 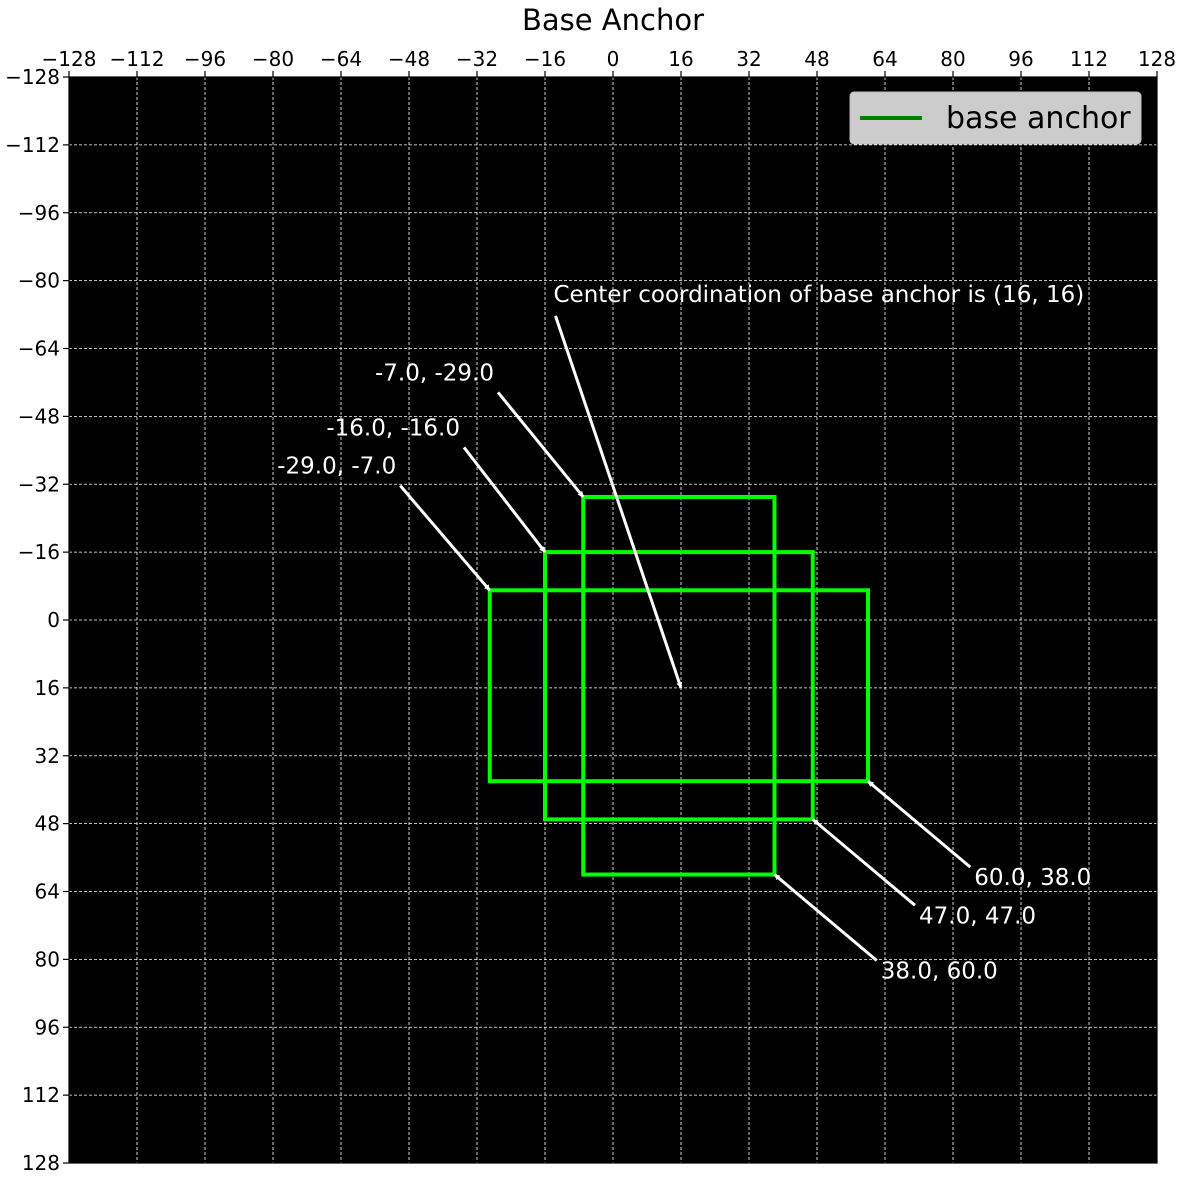 I want to click on legend: base anchor, so click(x=995, y=118).